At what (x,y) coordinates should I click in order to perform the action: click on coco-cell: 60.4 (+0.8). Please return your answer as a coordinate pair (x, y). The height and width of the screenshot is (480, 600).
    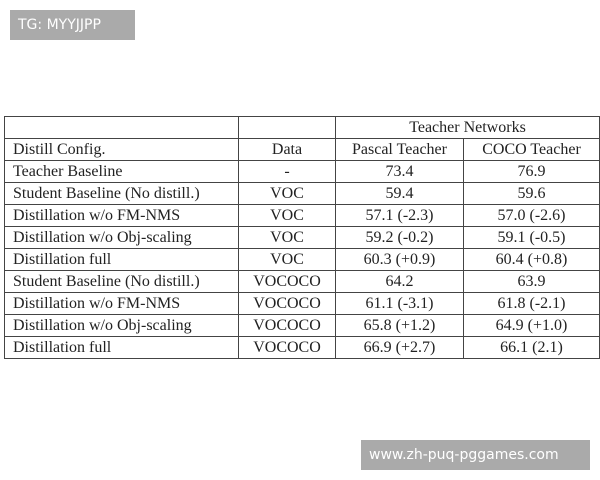
    Looking at the image, I should click on (531, 259).